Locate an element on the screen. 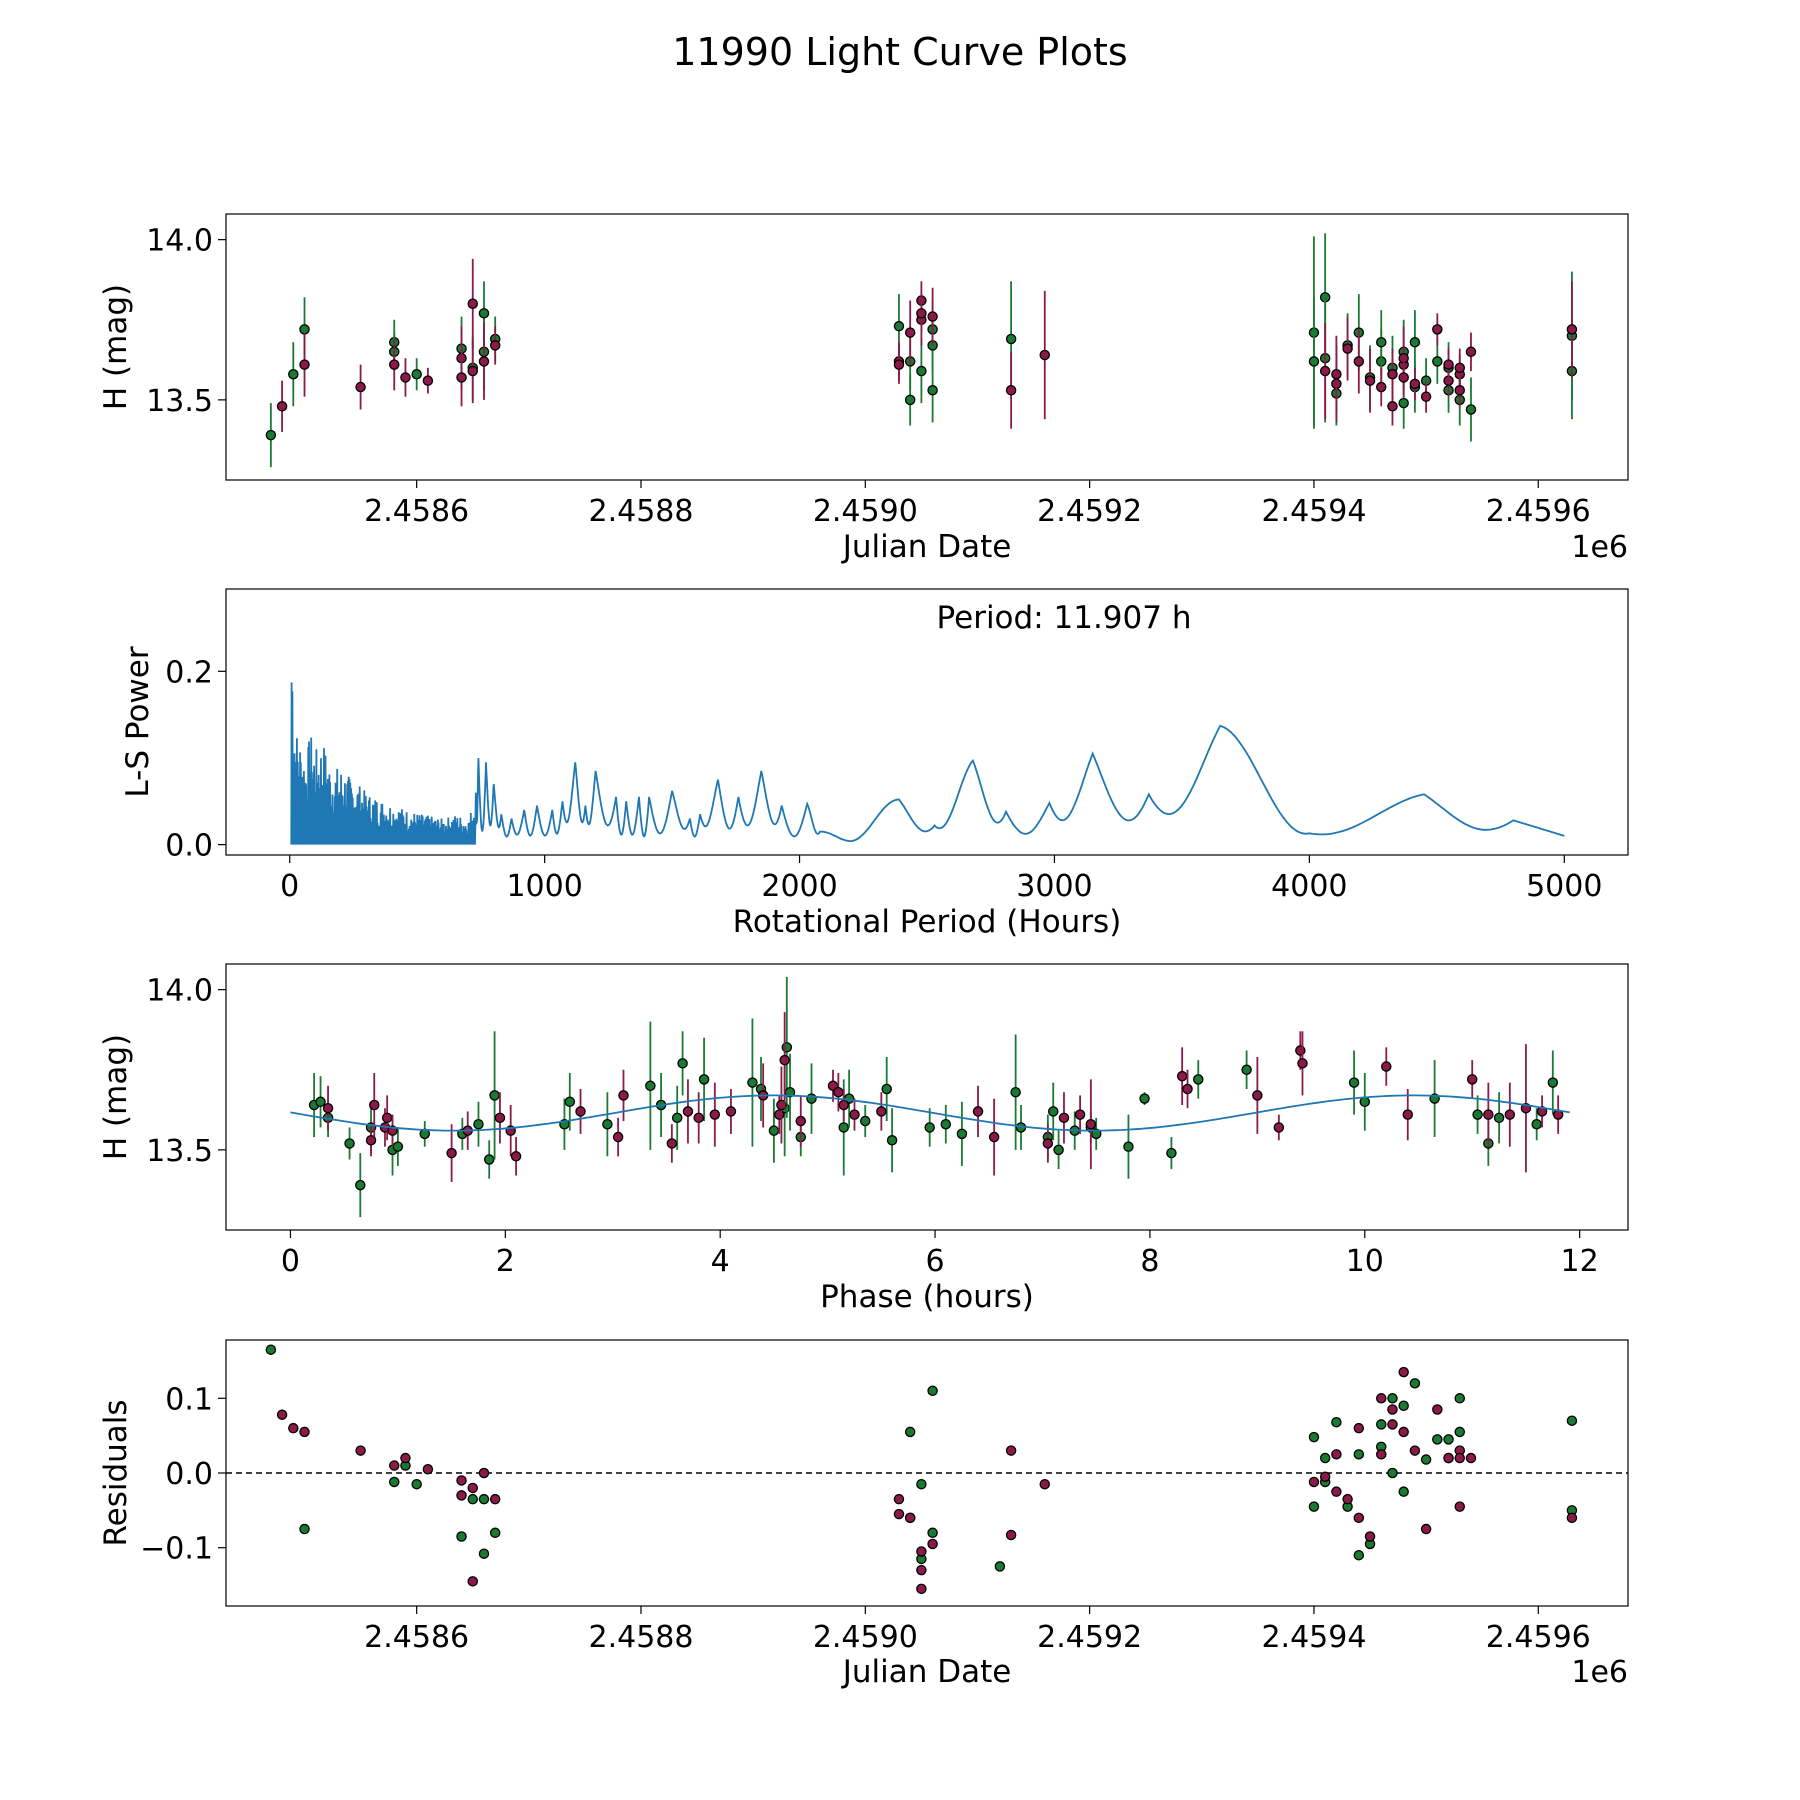  period-annotation: Period: 11.907 h is located at coordinates (1064, 618).